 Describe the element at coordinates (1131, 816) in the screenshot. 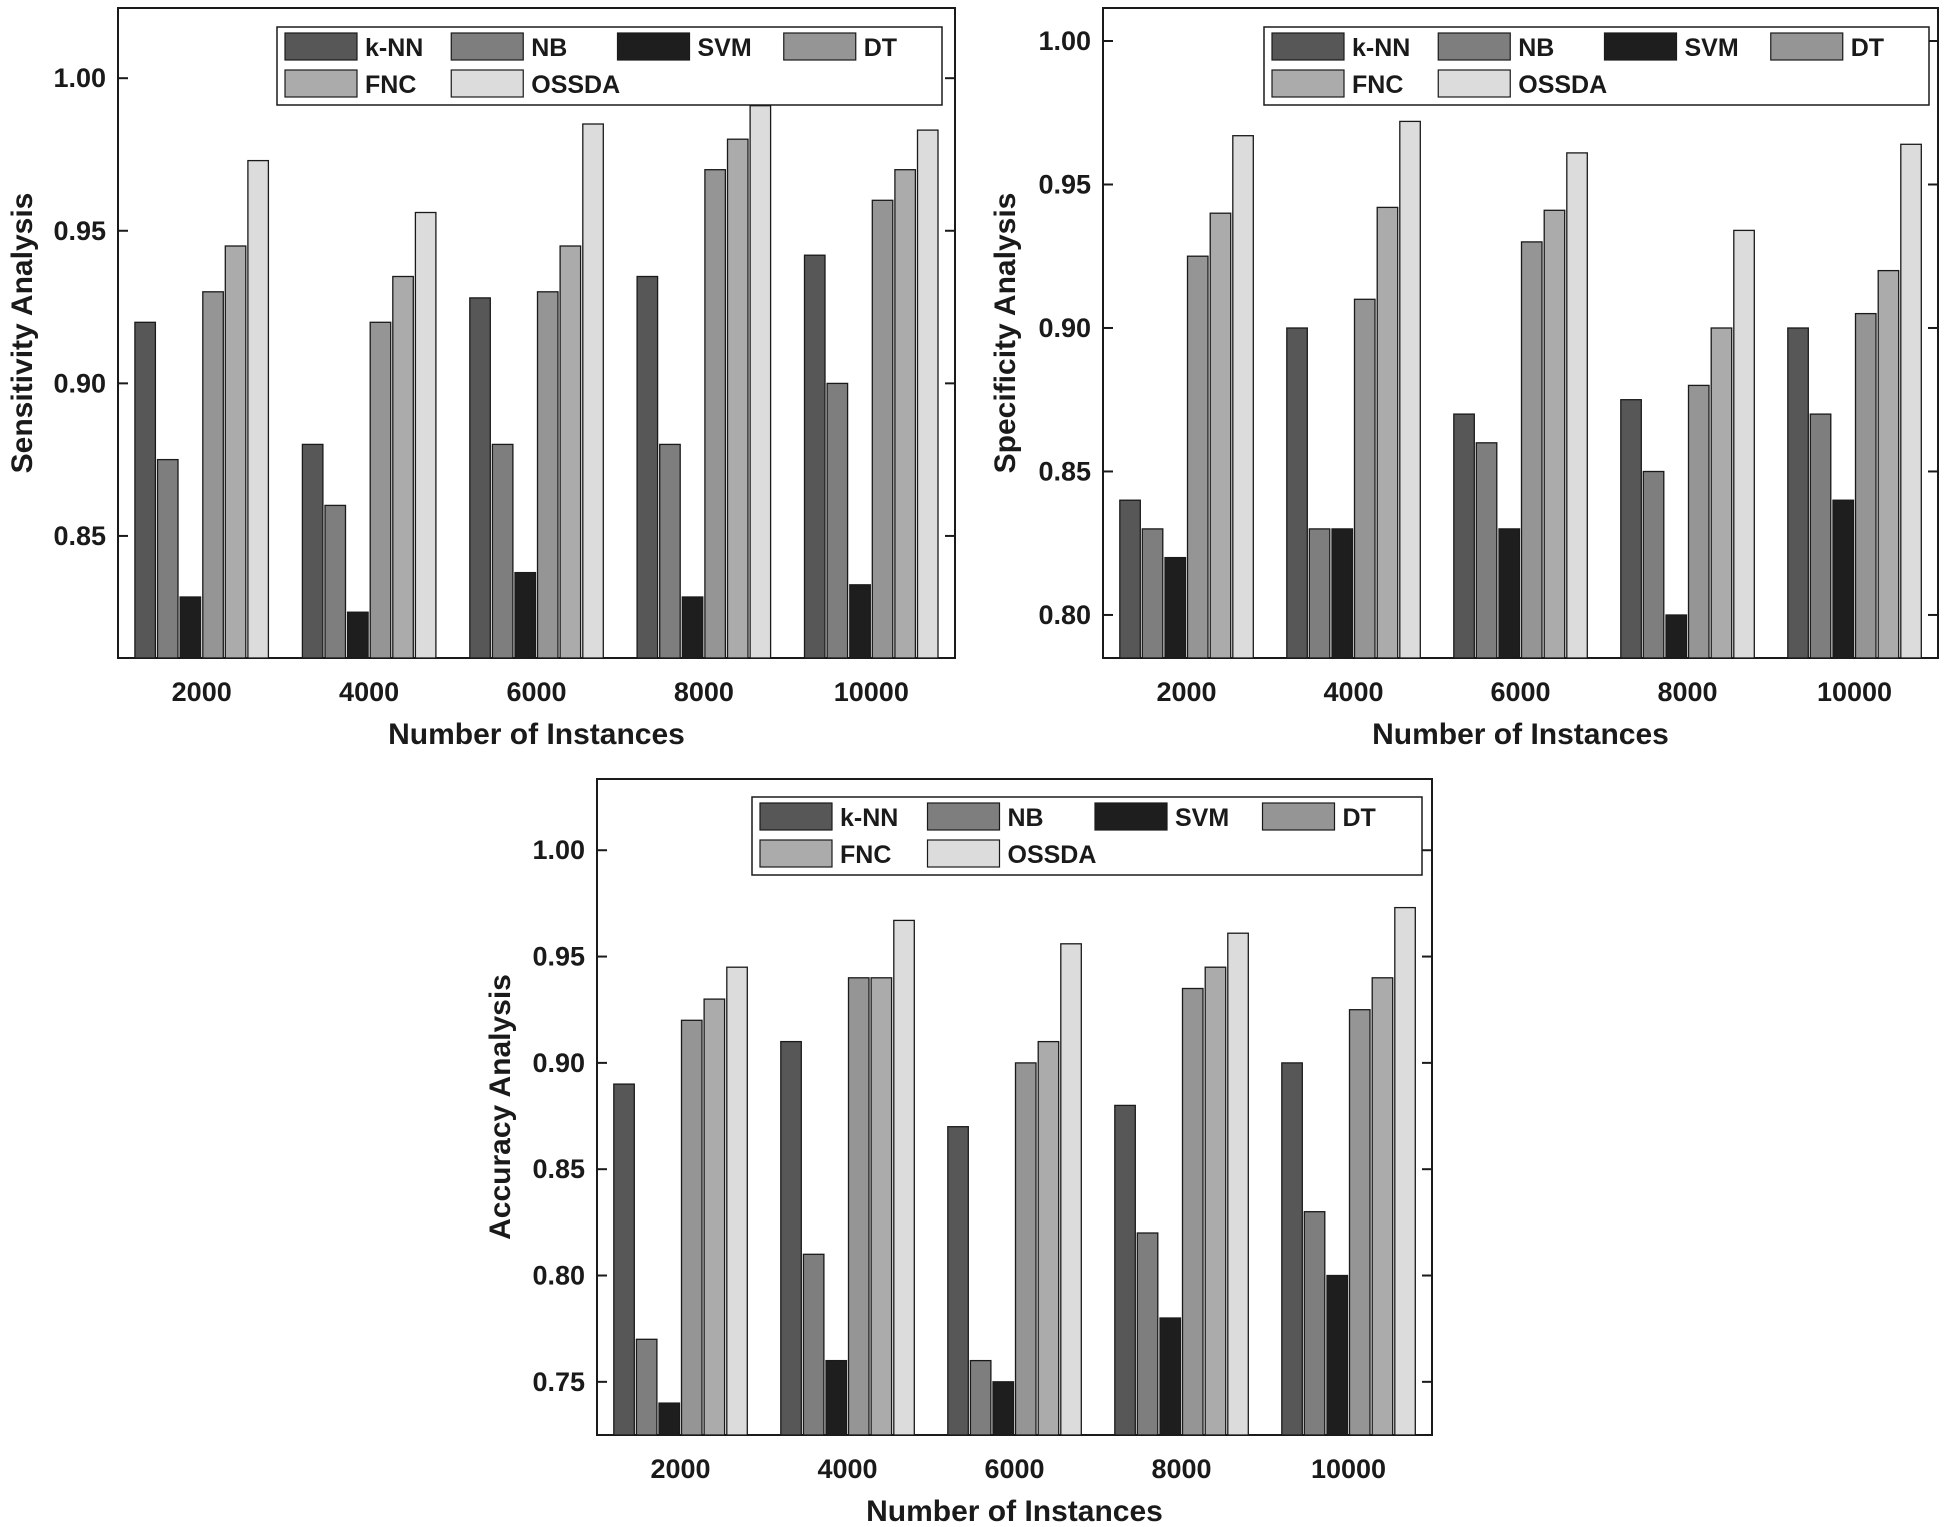

I see `legend-swatch-svm` at that location.